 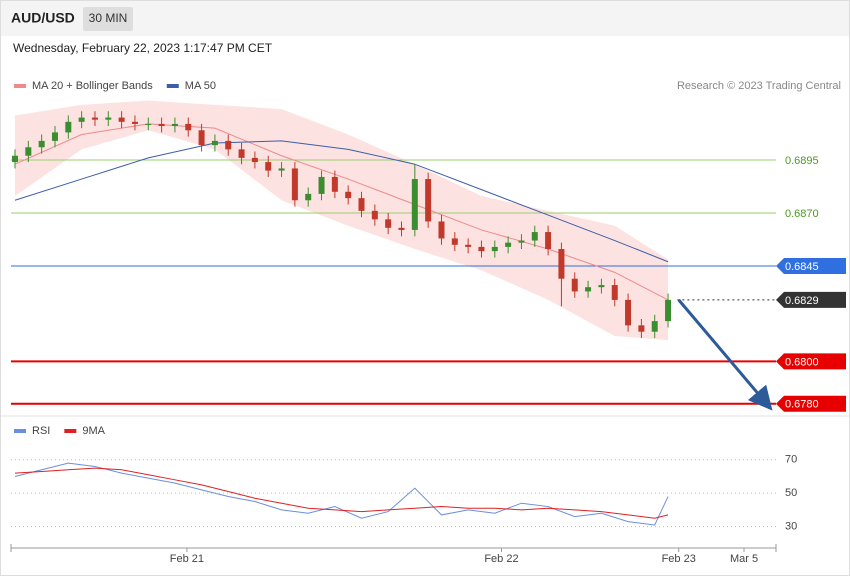 I want to click on interval: 30 MIN, so click(x=108, y=18).